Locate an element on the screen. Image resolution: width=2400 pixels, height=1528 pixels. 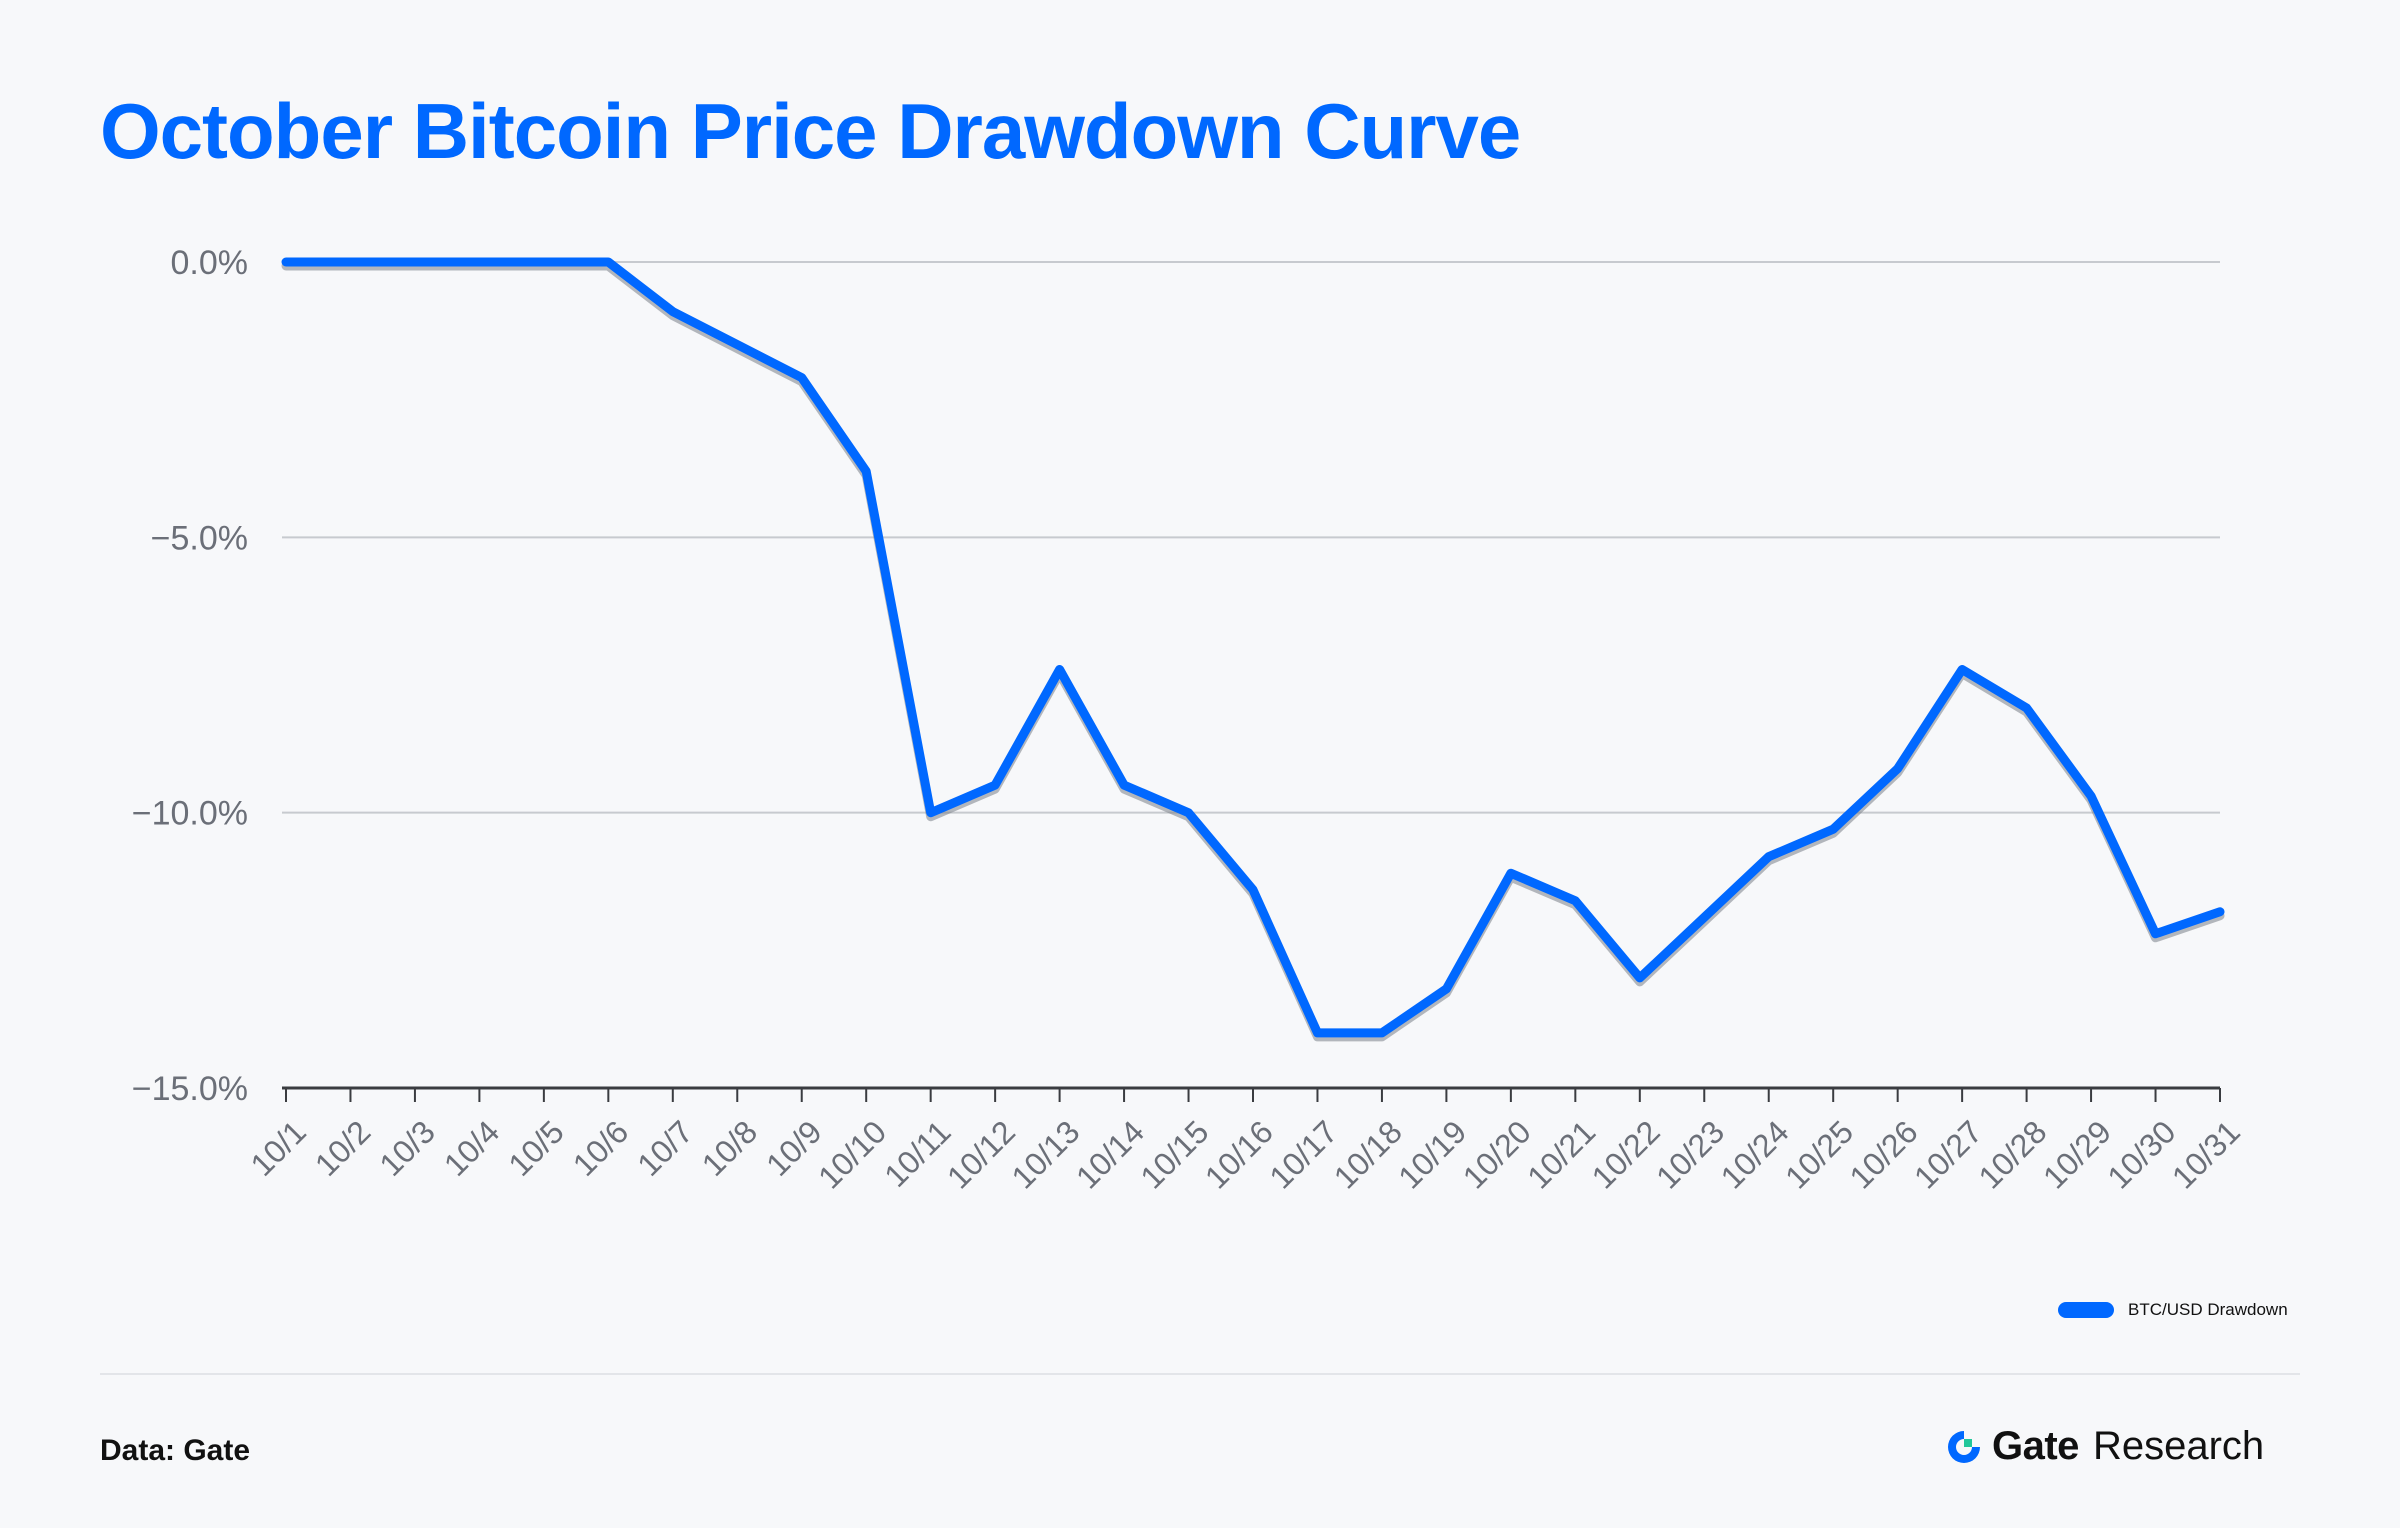
brand-suffix: Research is located at coordinates (2178, 1446).